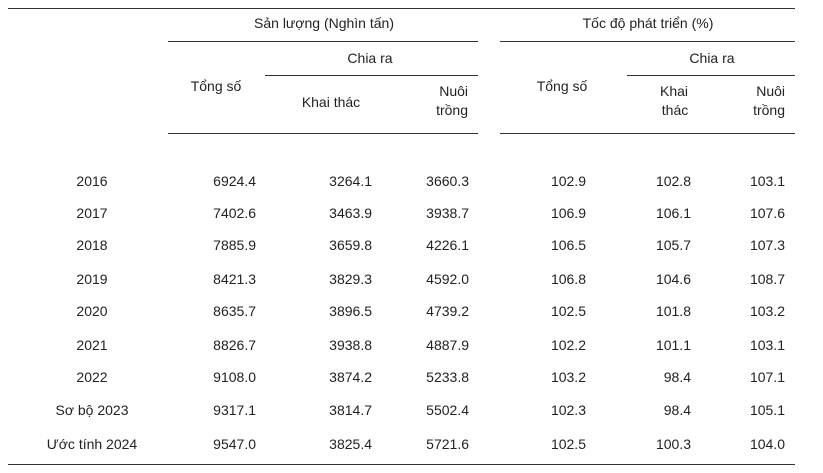  I want to click on cell-khai-thac: 3896.5, so click(350, 311).